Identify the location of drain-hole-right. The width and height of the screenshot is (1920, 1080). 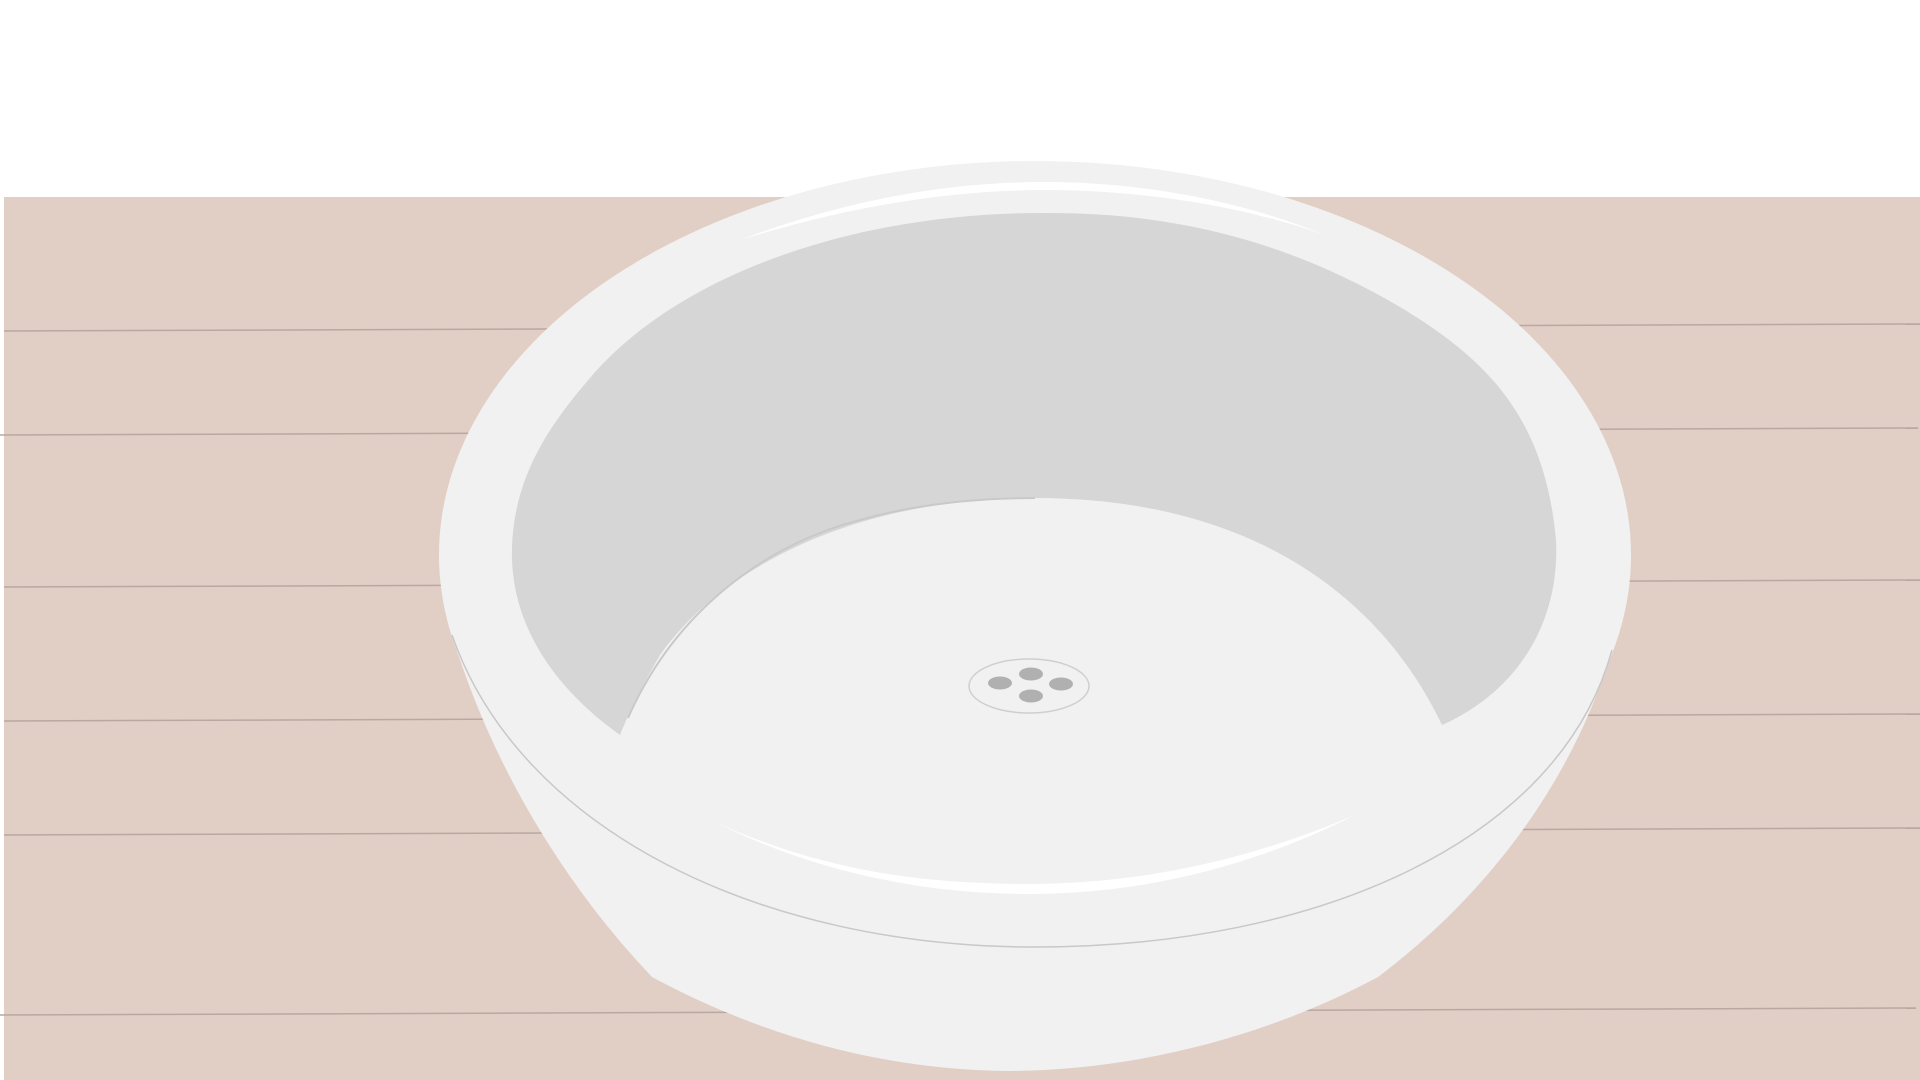
(1061, 684).